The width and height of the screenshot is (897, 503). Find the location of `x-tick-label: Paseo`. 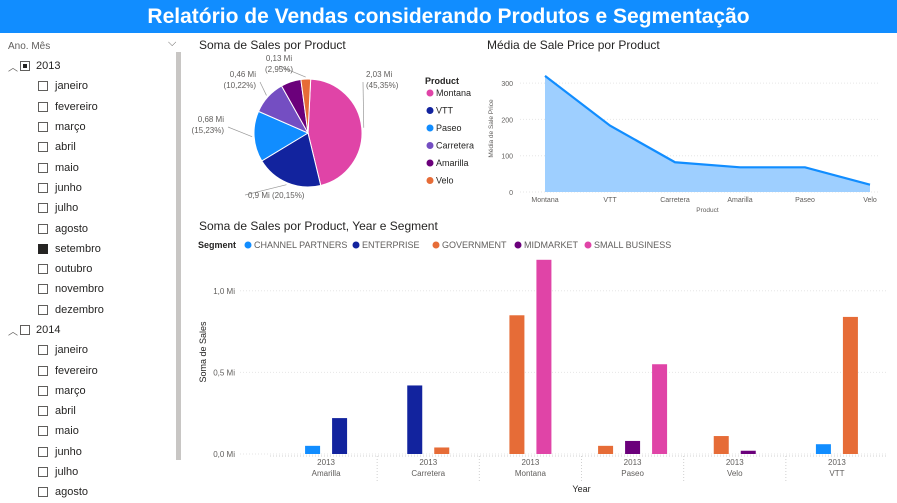

x-tick-label: Paseo is located at coordinates (805, 200).